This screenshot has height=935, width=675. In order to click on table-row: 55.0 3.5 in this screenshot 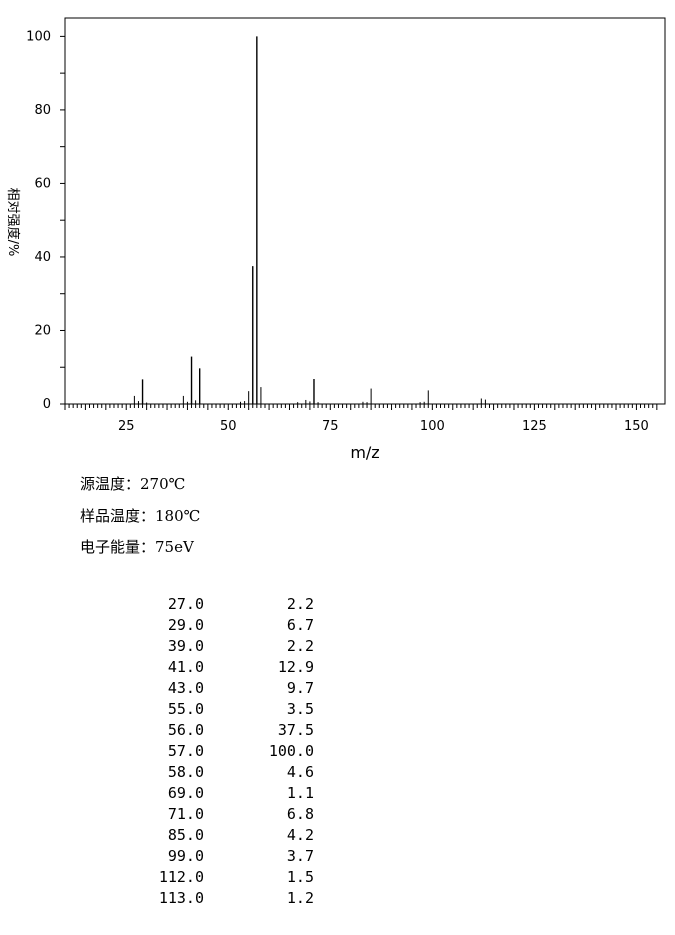, I will do `click(227, 709)`.